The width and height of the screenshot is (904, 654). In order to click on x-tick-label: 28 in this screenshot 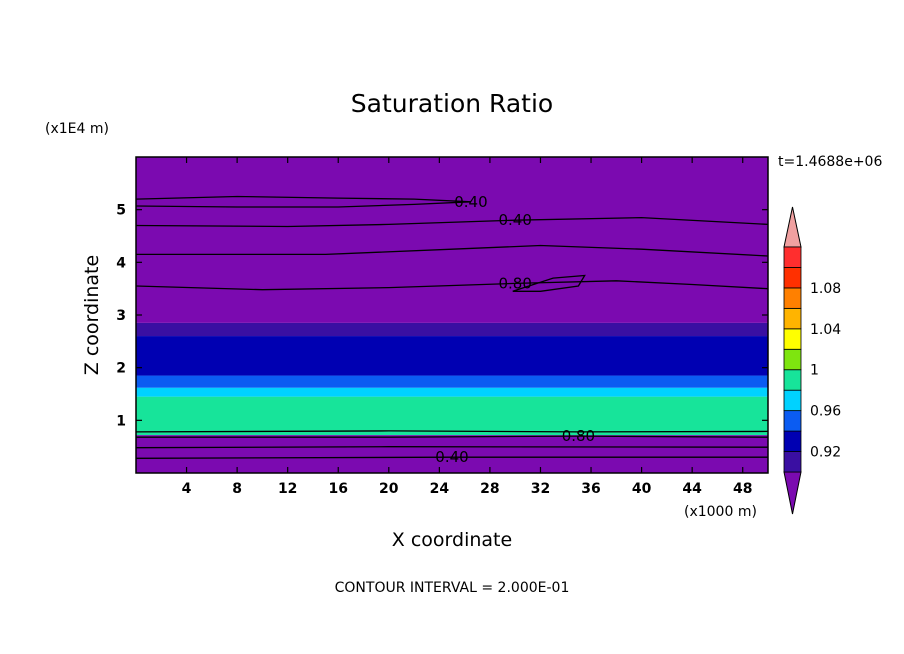, I will do `click(489, 489)`.